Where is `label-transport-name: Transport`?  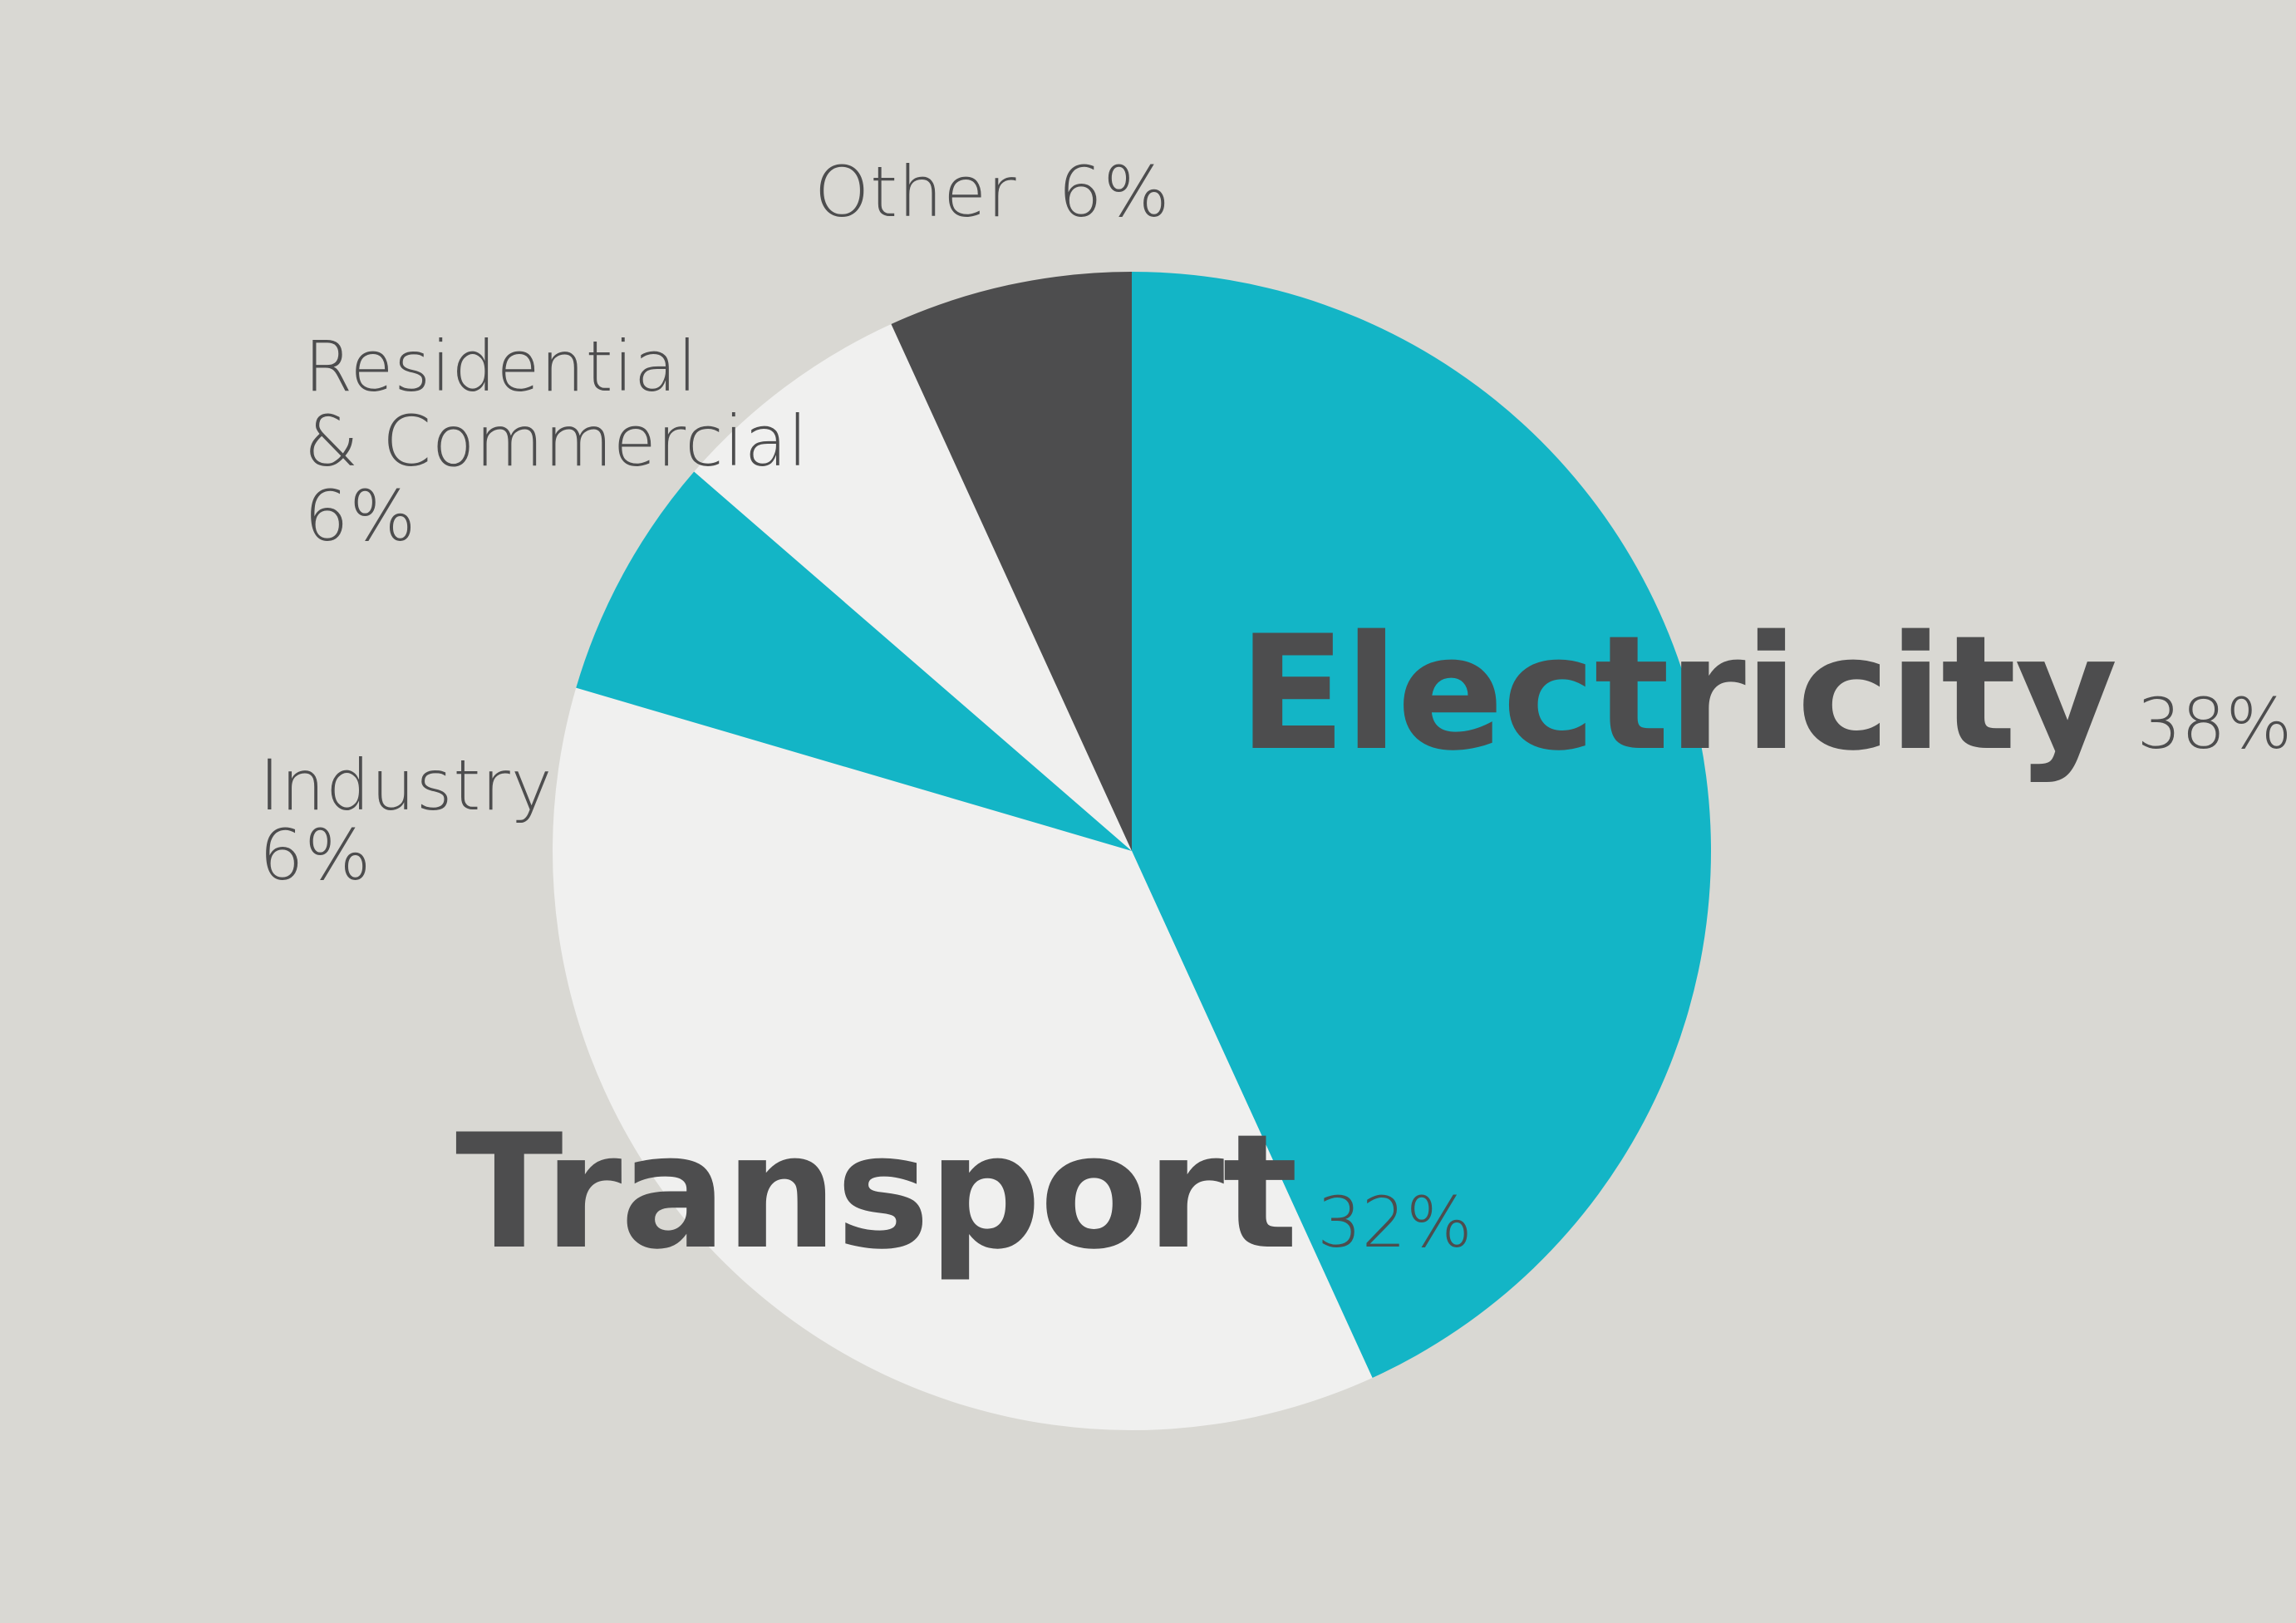 label-transport-name: Transport is located at coordinates (875, 1192).